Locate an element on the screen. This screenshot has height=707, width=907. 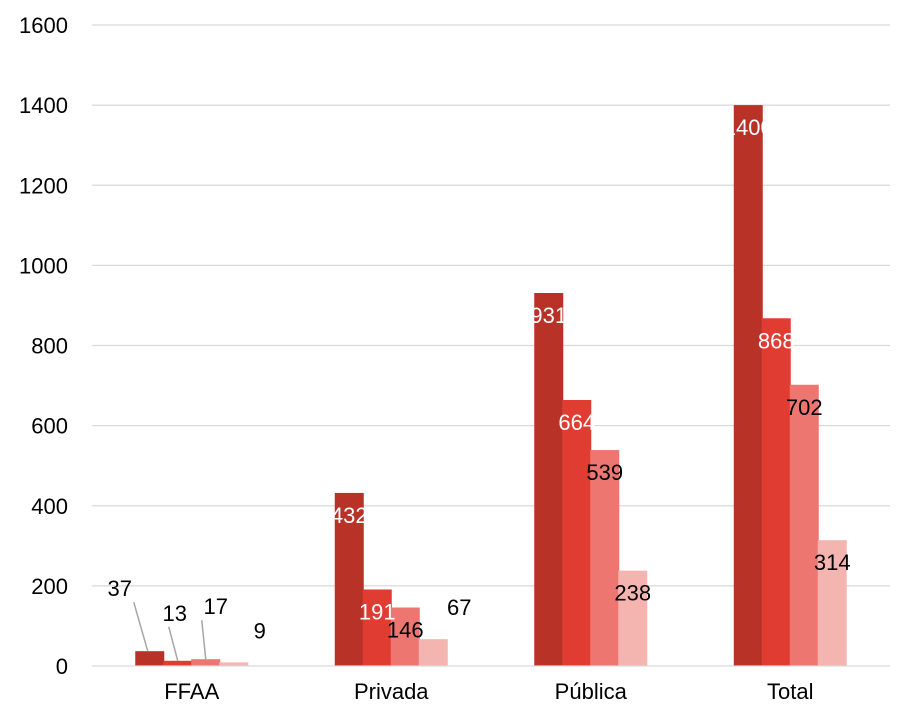
data-label: 17 is located at coordinates (216, 606).